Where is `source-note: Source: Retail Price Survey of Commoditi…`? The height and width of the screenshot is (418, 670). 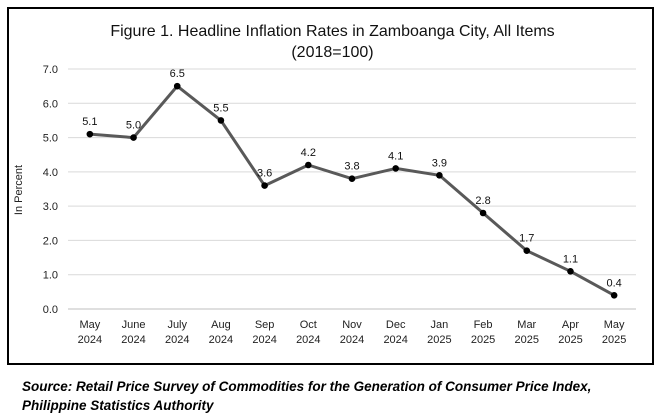
source-note: Source: Retail Price Survey of Commoditi… is located at coordinates (307, 396).